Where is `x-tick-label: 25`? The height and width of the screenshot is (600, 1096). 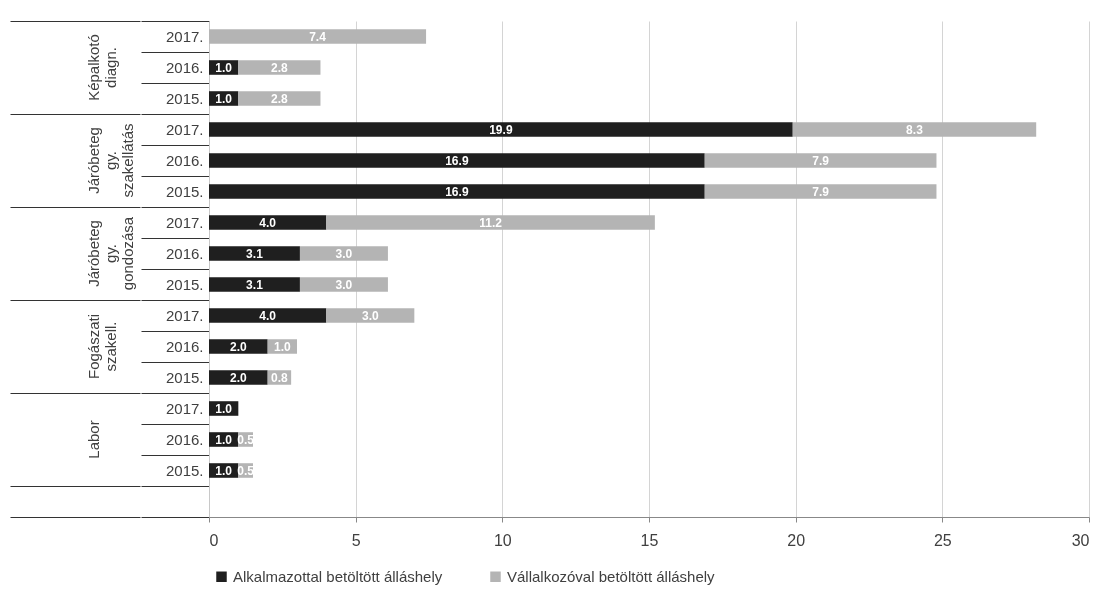 x-tick-label: 25 is located at coordinates (942, 540).